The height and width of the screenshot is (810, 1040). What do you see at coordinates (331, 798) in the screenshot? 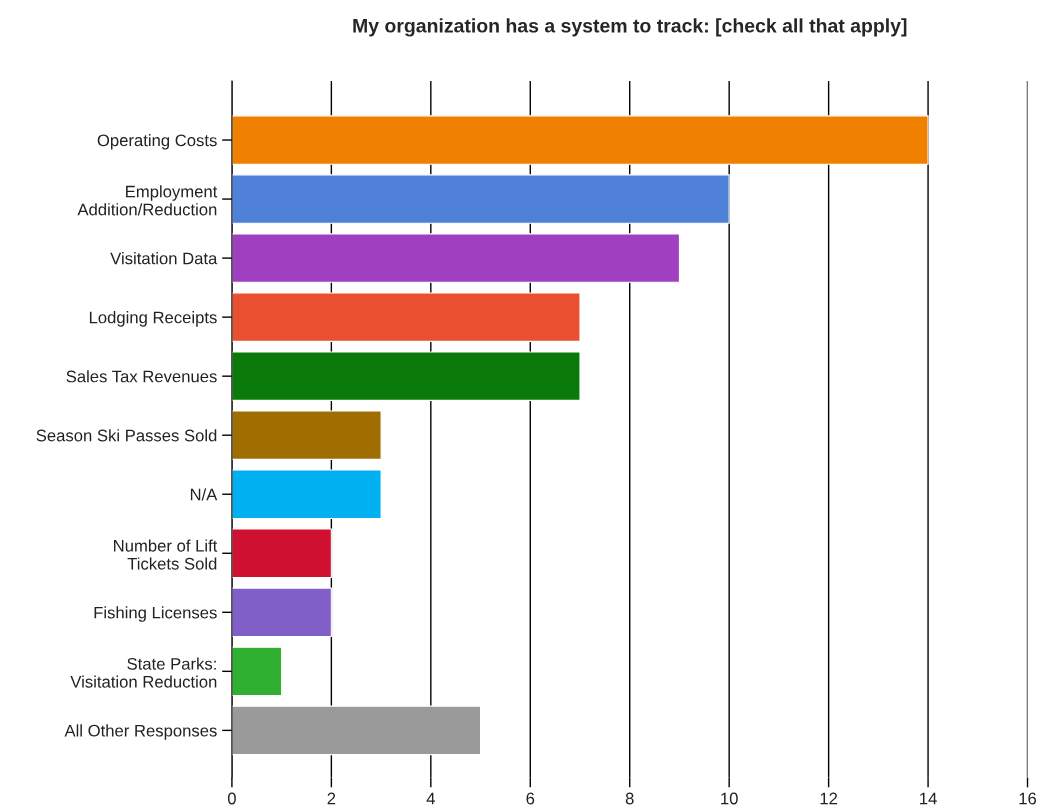
I see `x-tick-label: 2` at bounding box center [331, 798].